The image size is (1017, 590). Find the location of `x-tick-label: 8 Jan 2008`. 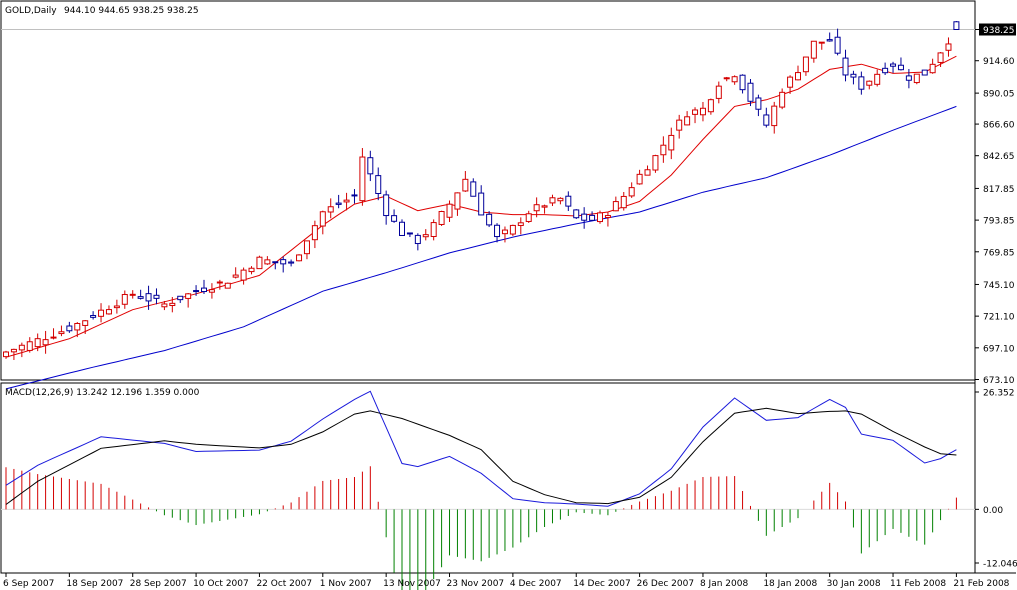

x-tick-label: 8 Jan 2008 is located at coordinates (724, 584).